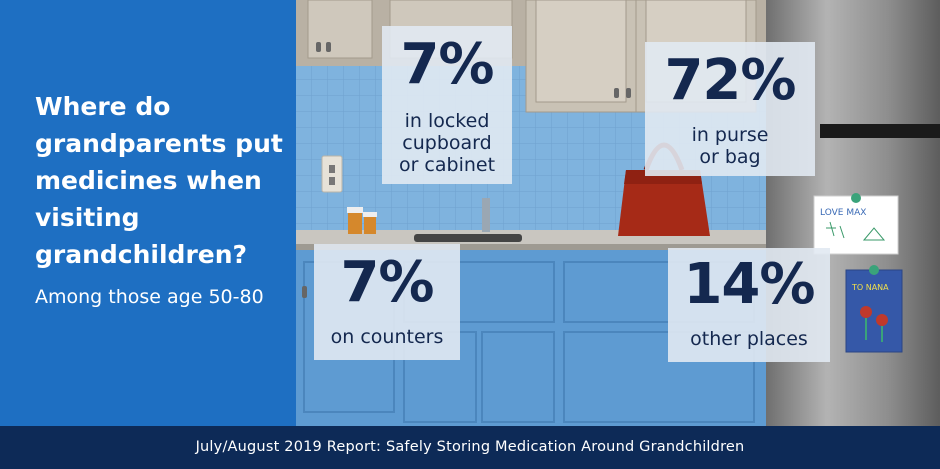 The image size is (940, 469). What do you see at coordinates (870, 287) in the screenshot?
I see `drawing-2-text: TO NANA` at bounding box center [870, 287].